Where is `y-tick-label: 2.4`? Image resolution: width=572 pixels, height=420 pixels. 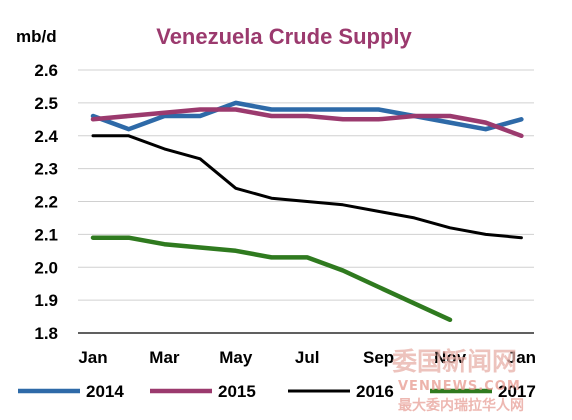 y-tick-label: 2.4 is located at coordinates (46, 136).